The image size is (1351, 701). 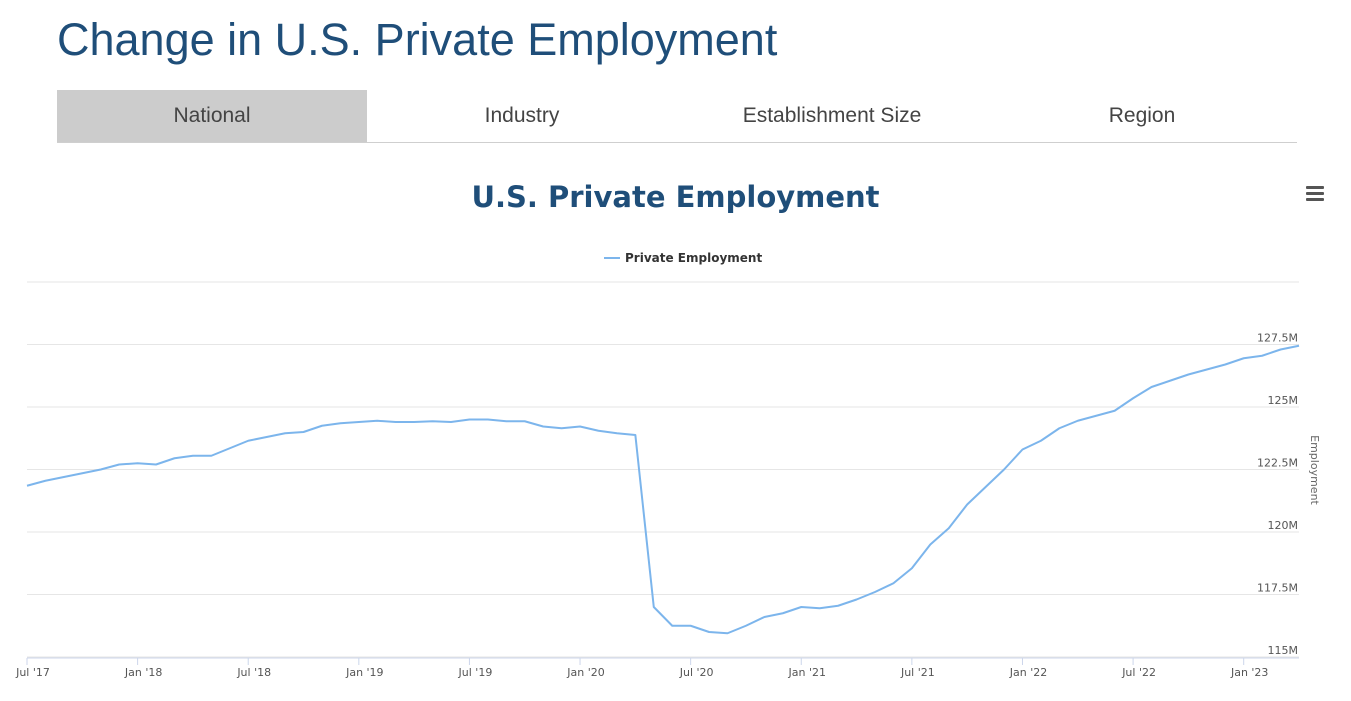 What do you see at coordinates (696, 672) in the screenshot?
I see `x-tick-label: Jul '20` at bounding box center [696, 672].